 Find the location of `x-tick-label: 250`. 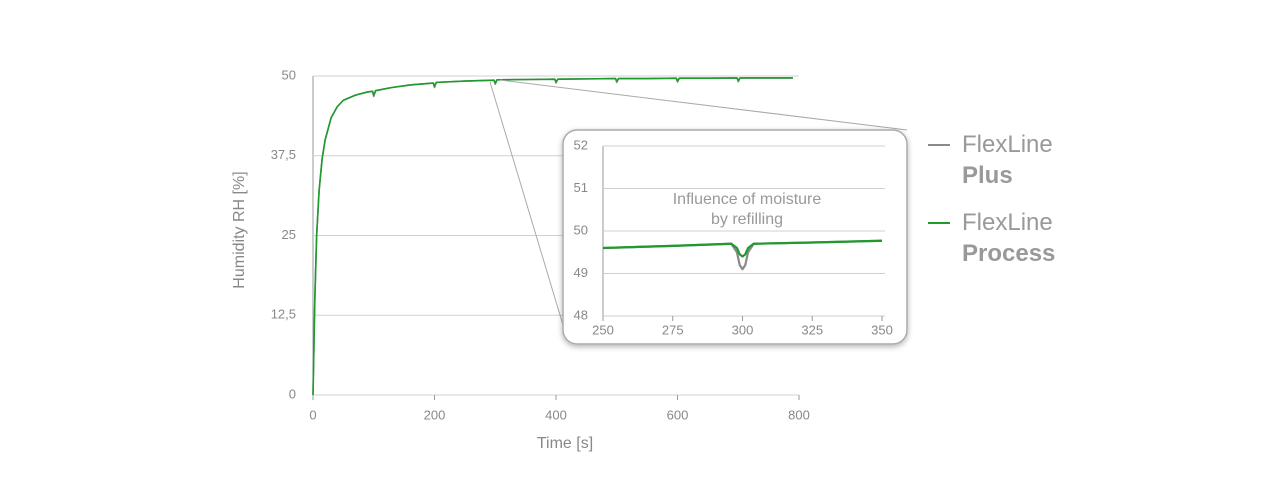

x-tick-label: 250 is located at coordinates (603, 329).